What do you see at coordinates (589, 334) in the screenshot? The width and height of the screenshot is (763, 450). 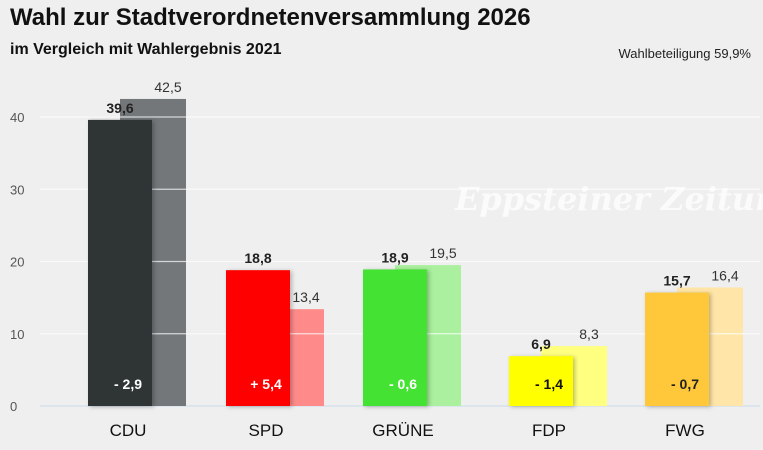 I see `value-label-2021: 8,3` at bounding box center [589, 334].